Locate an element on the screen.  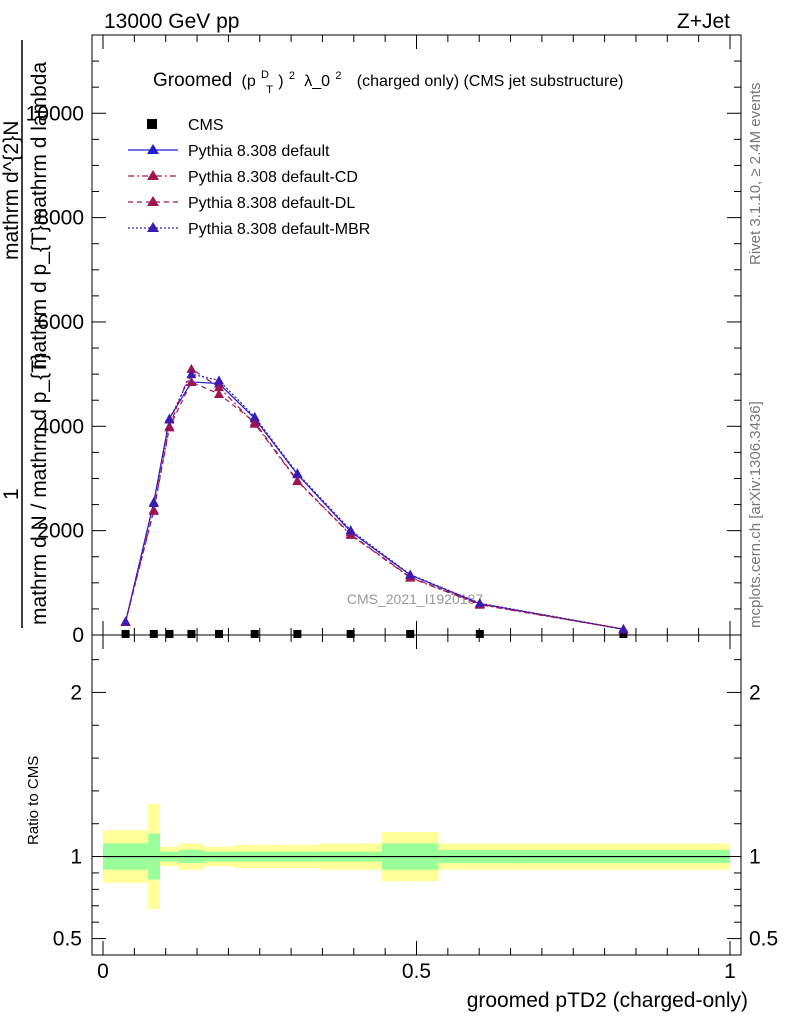
watermark: CMS_2021_I1920187 is located at coordinates (415, 599).